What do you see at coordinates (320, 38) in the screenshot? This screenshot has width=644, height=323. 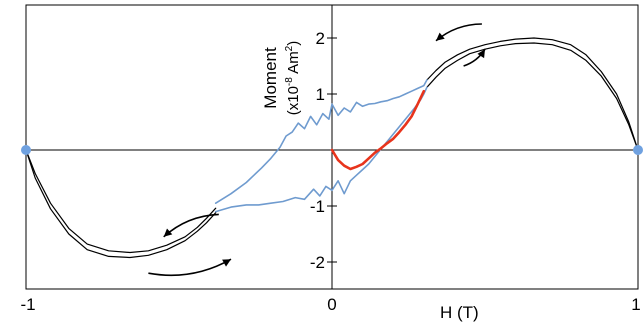 I see `y-tick-label-2: 2` at bounding box center [320, 38].